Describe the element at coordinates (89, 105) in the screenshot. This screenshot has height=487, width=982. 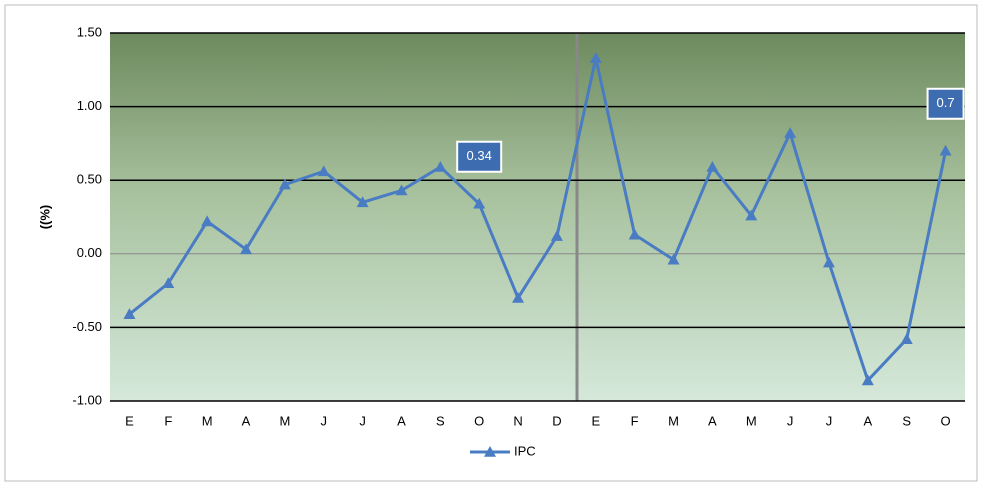
I see `y-tick-label: 1.00` at that location.